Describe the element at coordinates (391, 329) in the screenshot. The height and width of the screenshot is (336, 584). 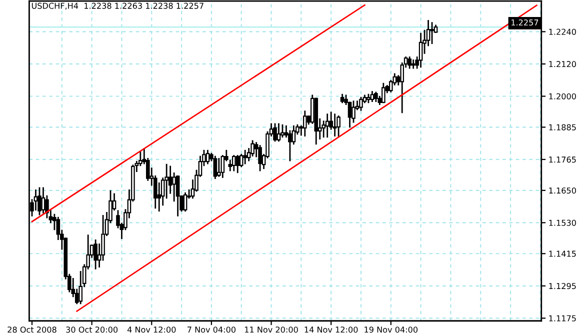
I see `x-tick-label: 19 Nov 04:00` at that location.